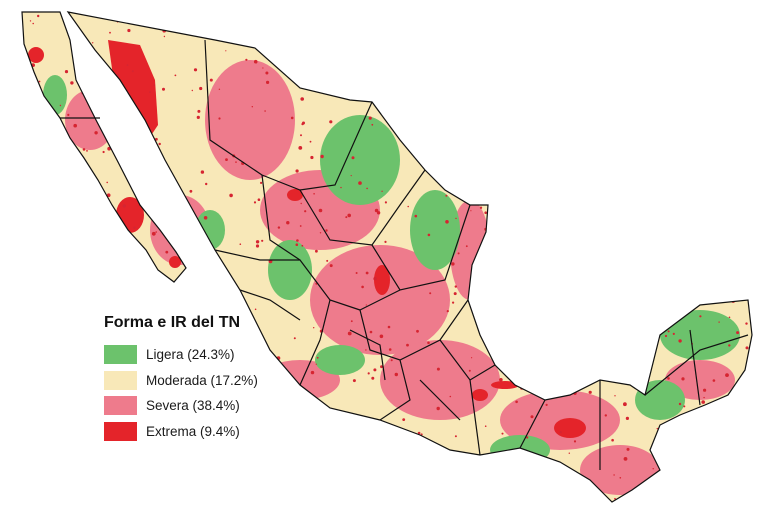  Describe the element at coordinates (120, 406) in the screenshot. I see `legend-swatch-severa` at that location.